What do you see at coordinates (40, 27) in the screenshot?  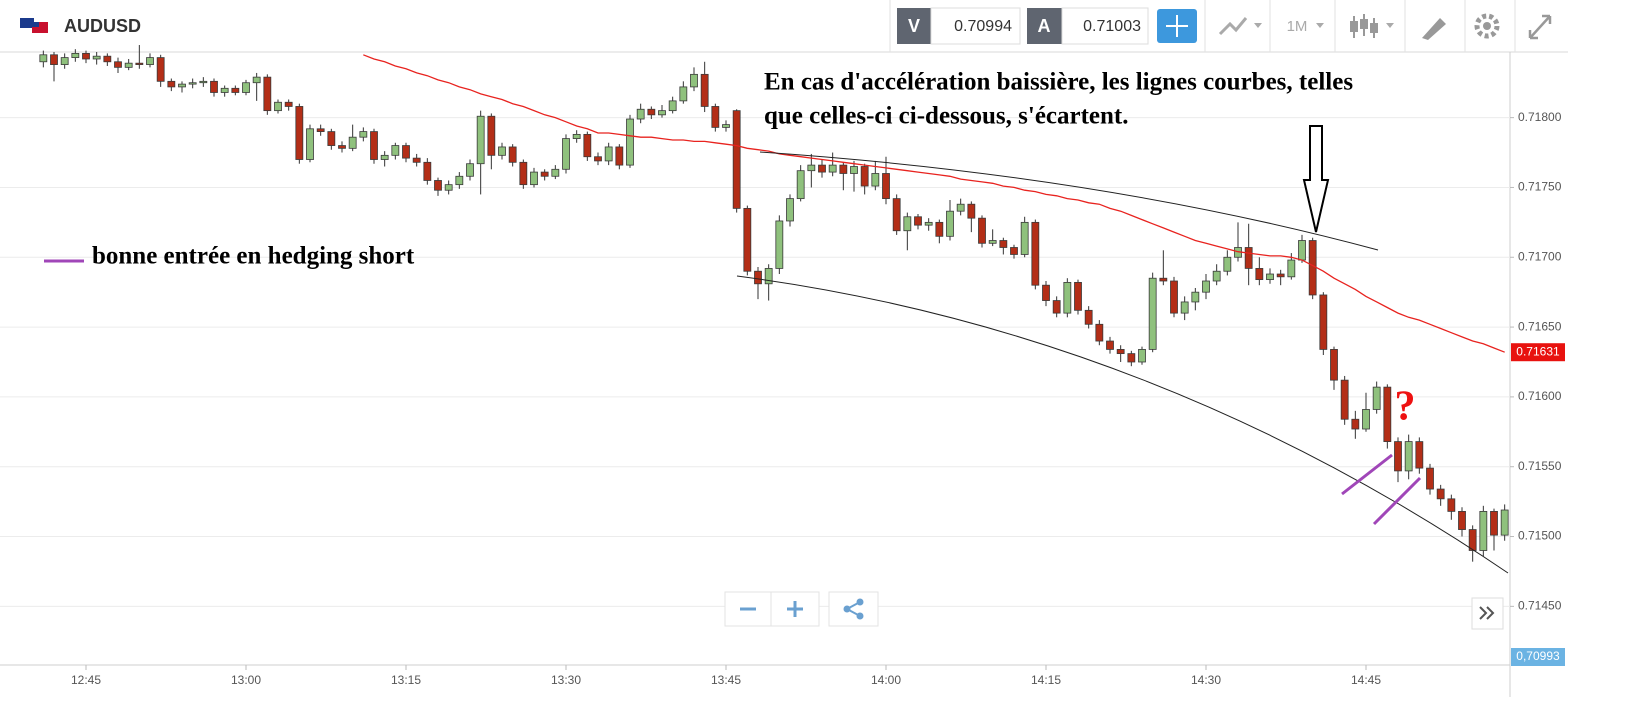 I see `flag-us` at bounding box center [40, 27].